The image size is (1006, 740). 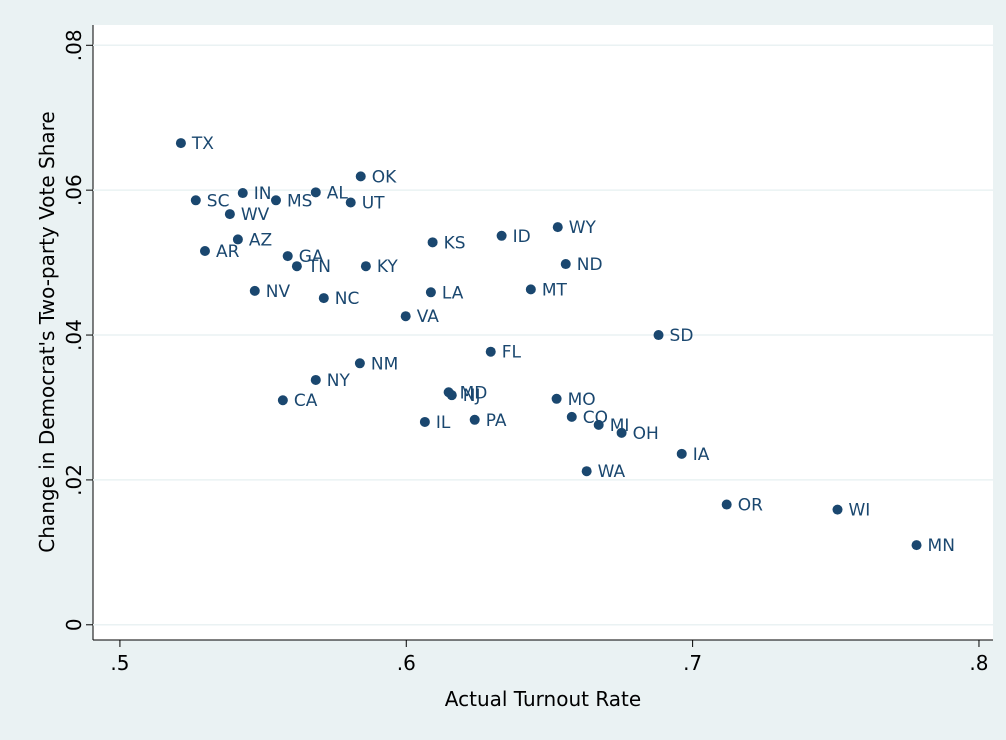 I want to click on y-tick-label: .02, so click(x=74, y=480).